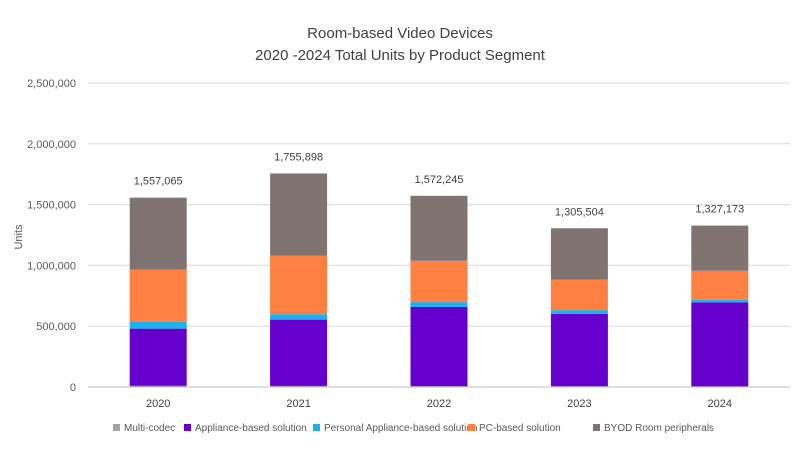 This screenshot has height=450, width=800. I want to click on legend-label: Appliance-based solution, so click(251, 428).